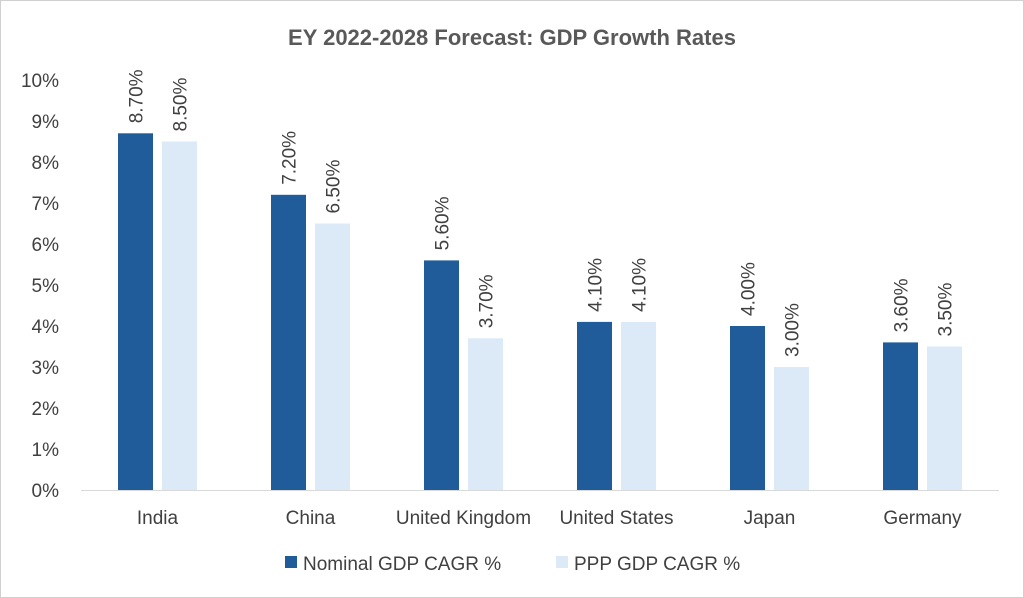  What do you see at coordinates (512, 37) in the screenshot?
I see `chart-title: EY 2022-2028 Forecast: GDP Growth Rates` at bounding box center [512, 37].